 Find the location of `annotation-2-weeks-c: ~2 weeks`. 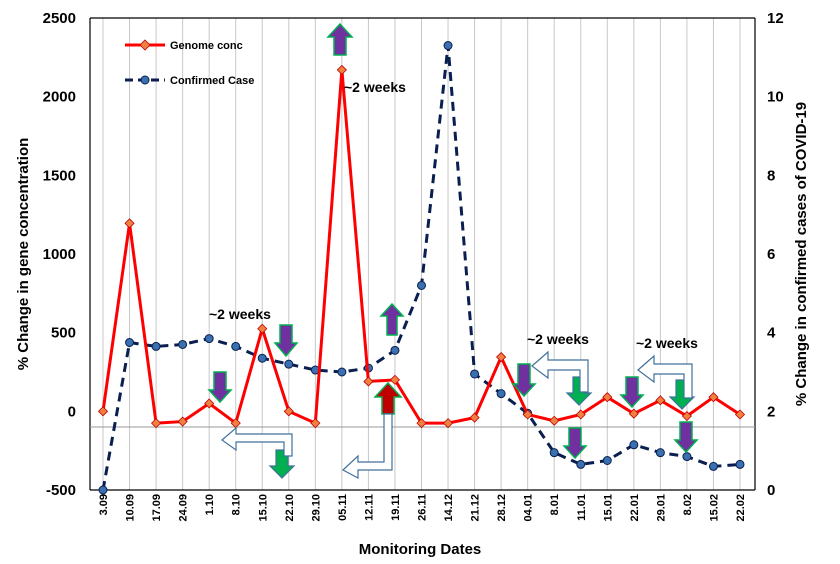

annotation-2-weeks-c: ~2 weeks is located at coordinates (558, 339).